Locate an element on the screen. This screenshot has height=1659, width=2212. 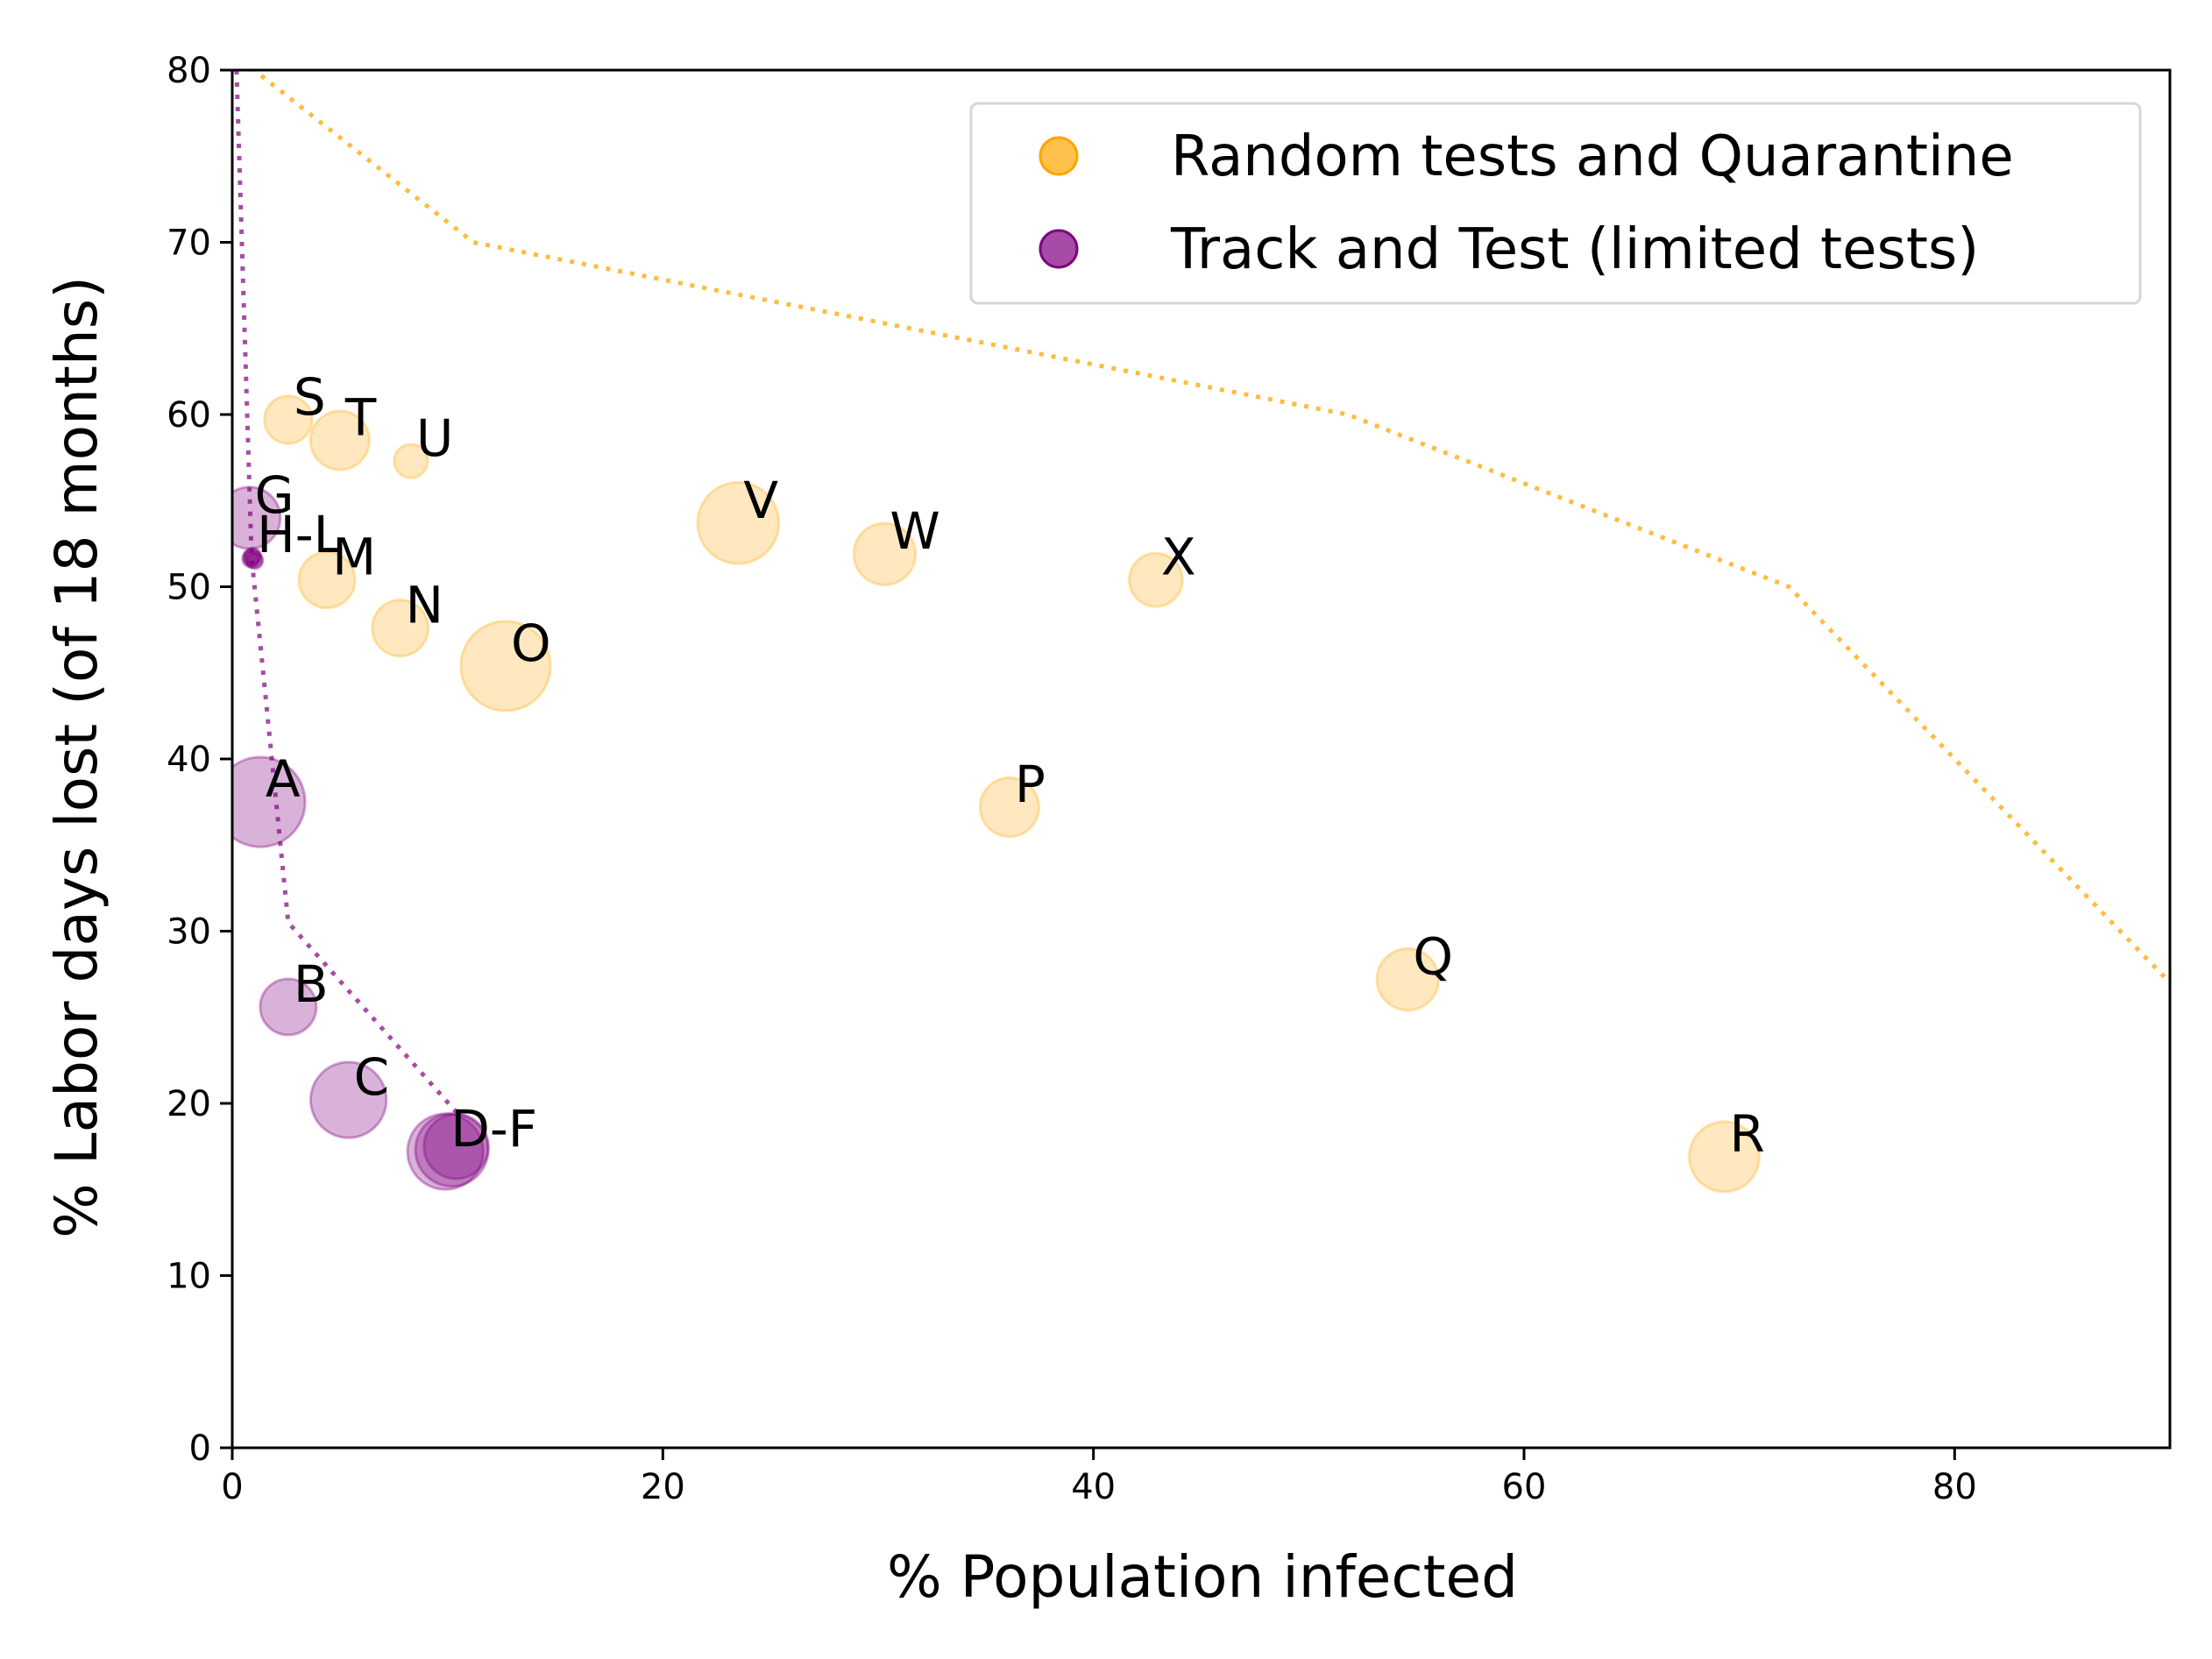
random-tests-label-n: N is located at coordinates (424, 605).